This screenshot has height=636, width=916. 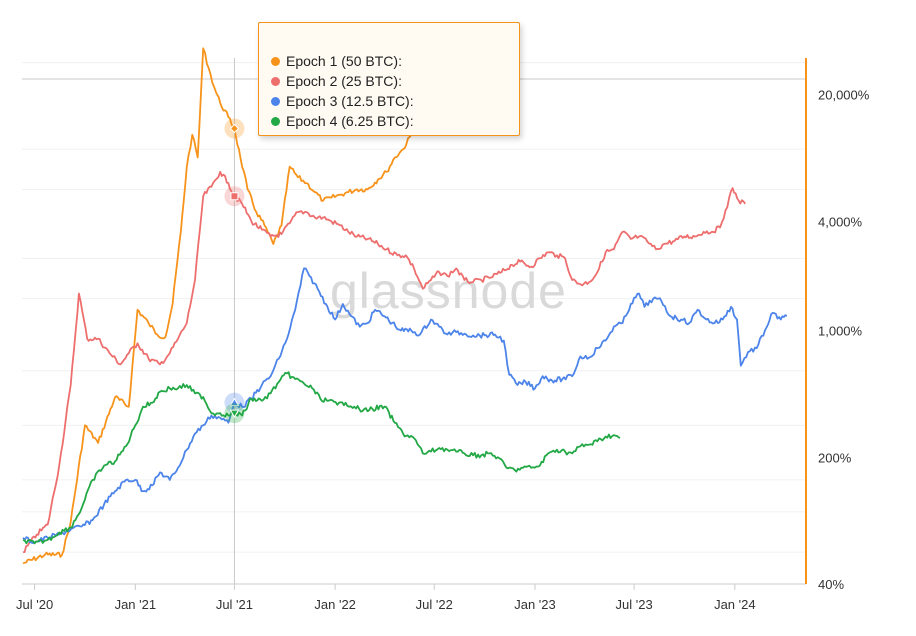 I want to click on y-tick-label: 4,000%, so click(x=840, y=221).